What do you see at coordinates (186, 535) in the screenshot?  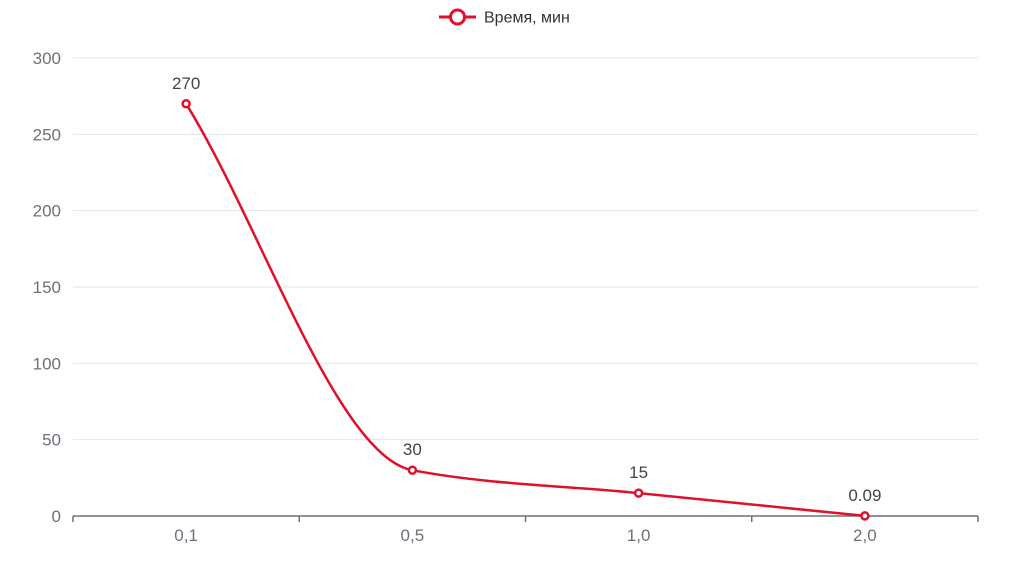 I see `x-tick-label: 0,1` at bounding box center [186, 535].